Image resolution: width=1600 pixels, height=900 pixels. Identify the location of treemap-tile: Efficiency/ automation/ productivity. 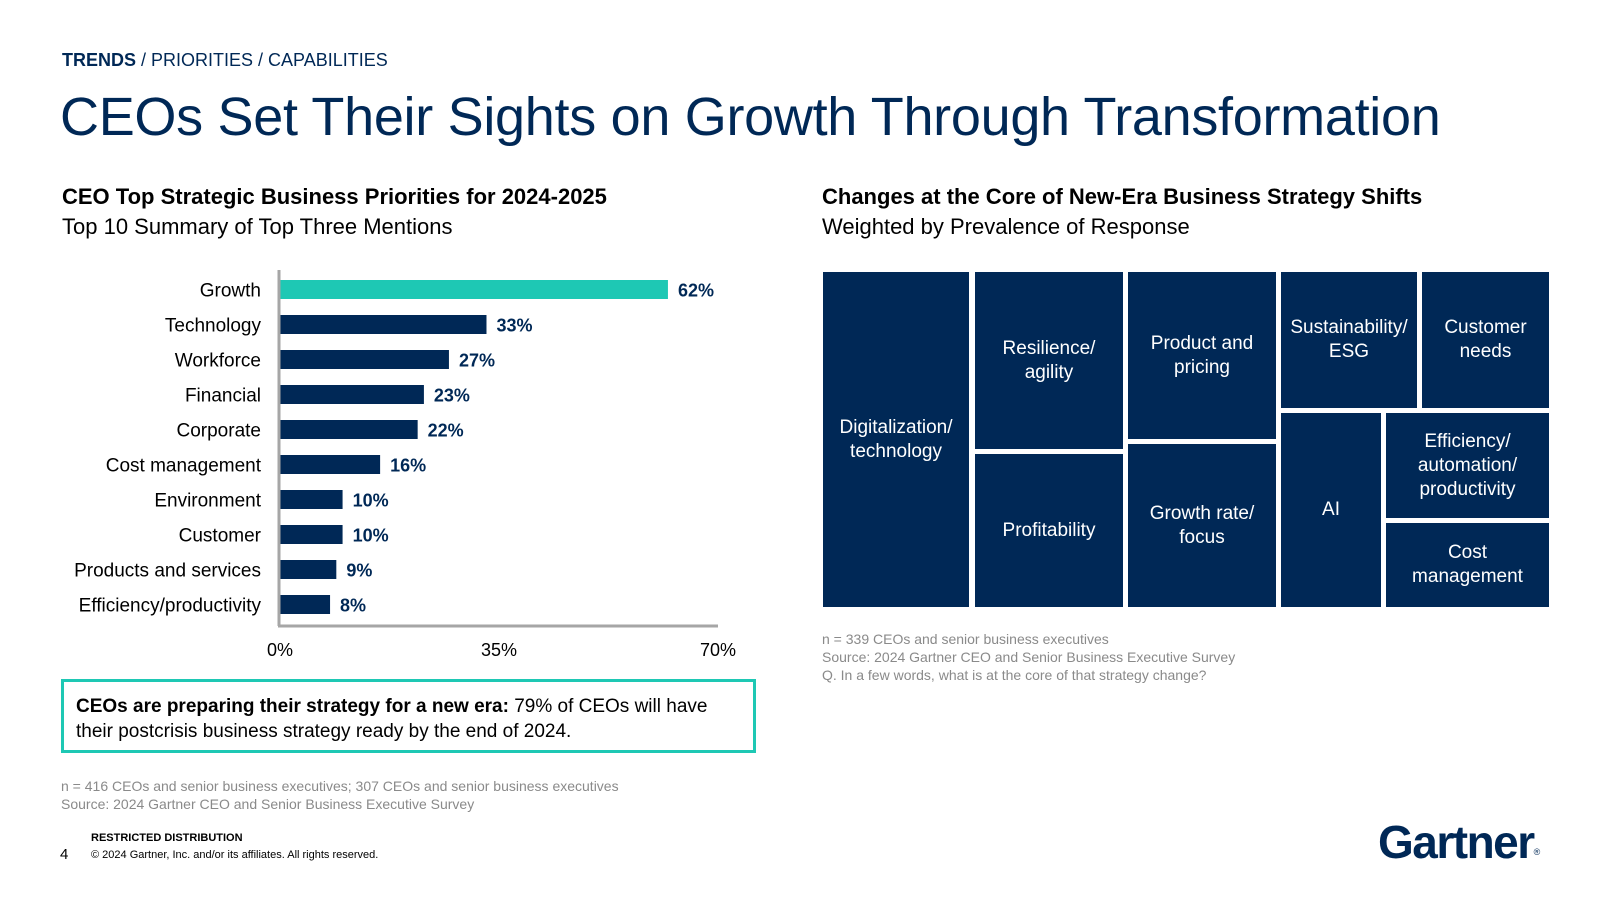
(1467, 465).